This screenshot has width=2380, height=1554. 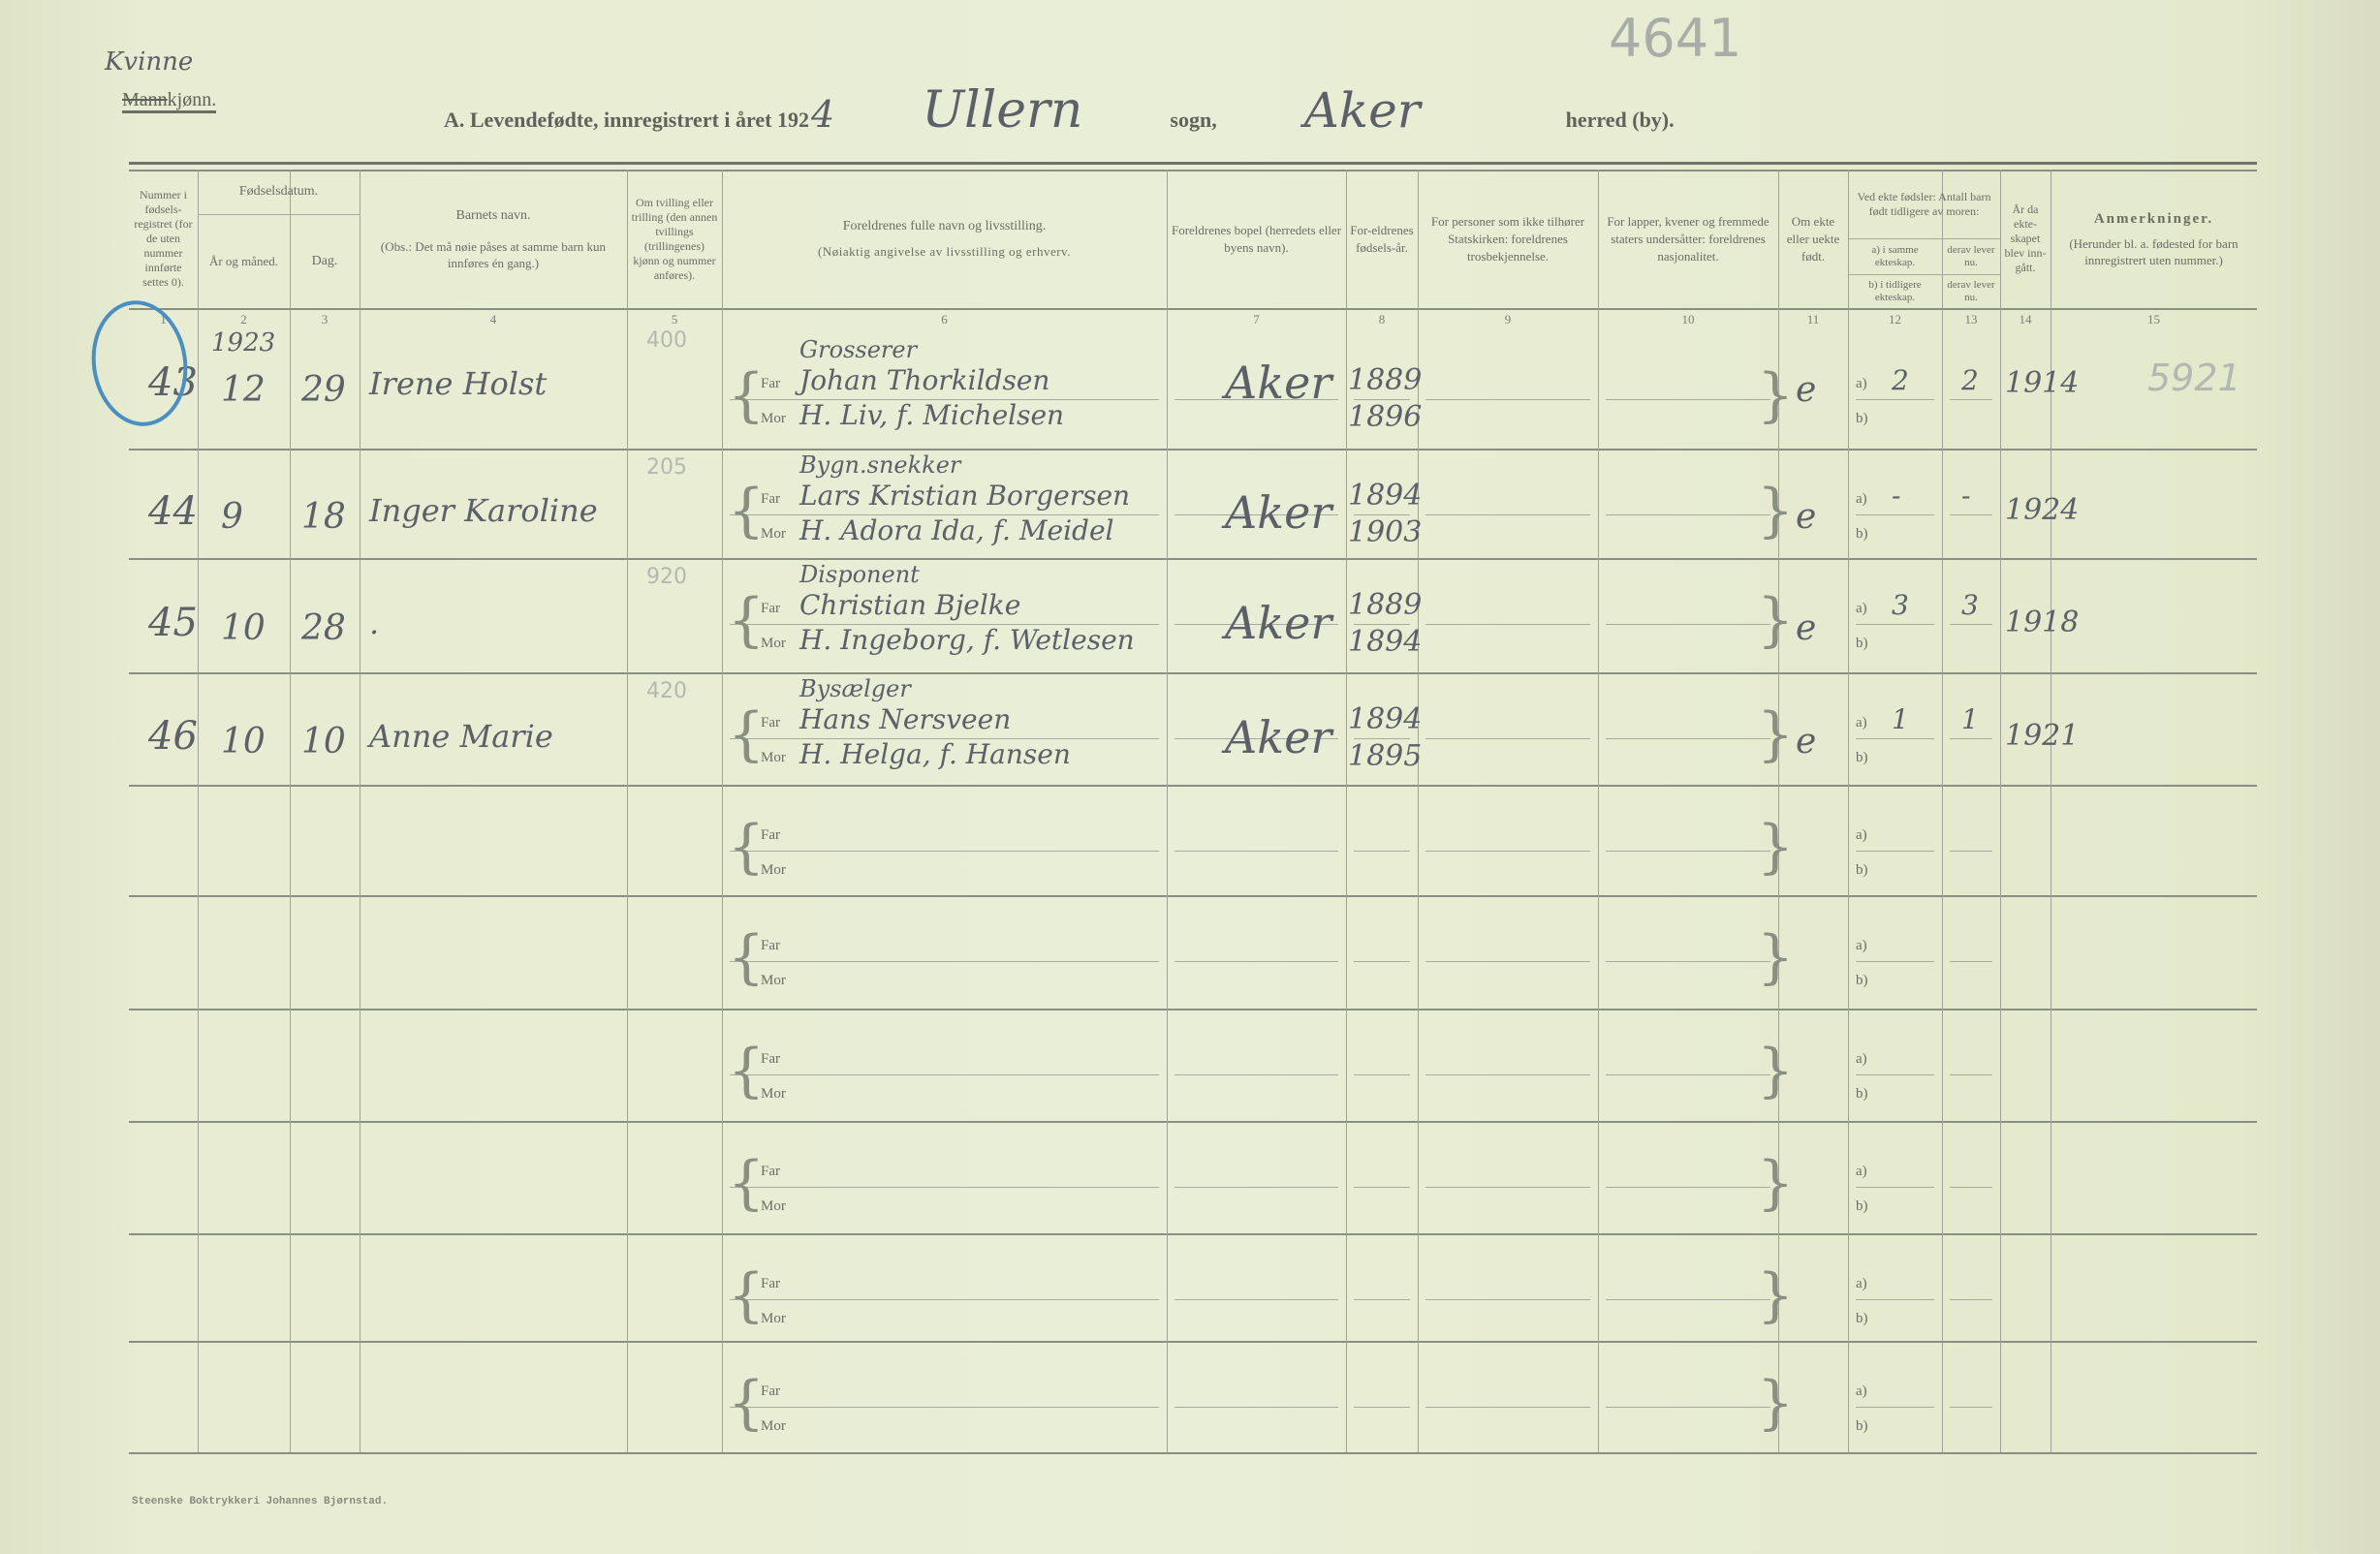 I want to click on father-occupation: Bygn.snekker, so click(x=880, y=465).